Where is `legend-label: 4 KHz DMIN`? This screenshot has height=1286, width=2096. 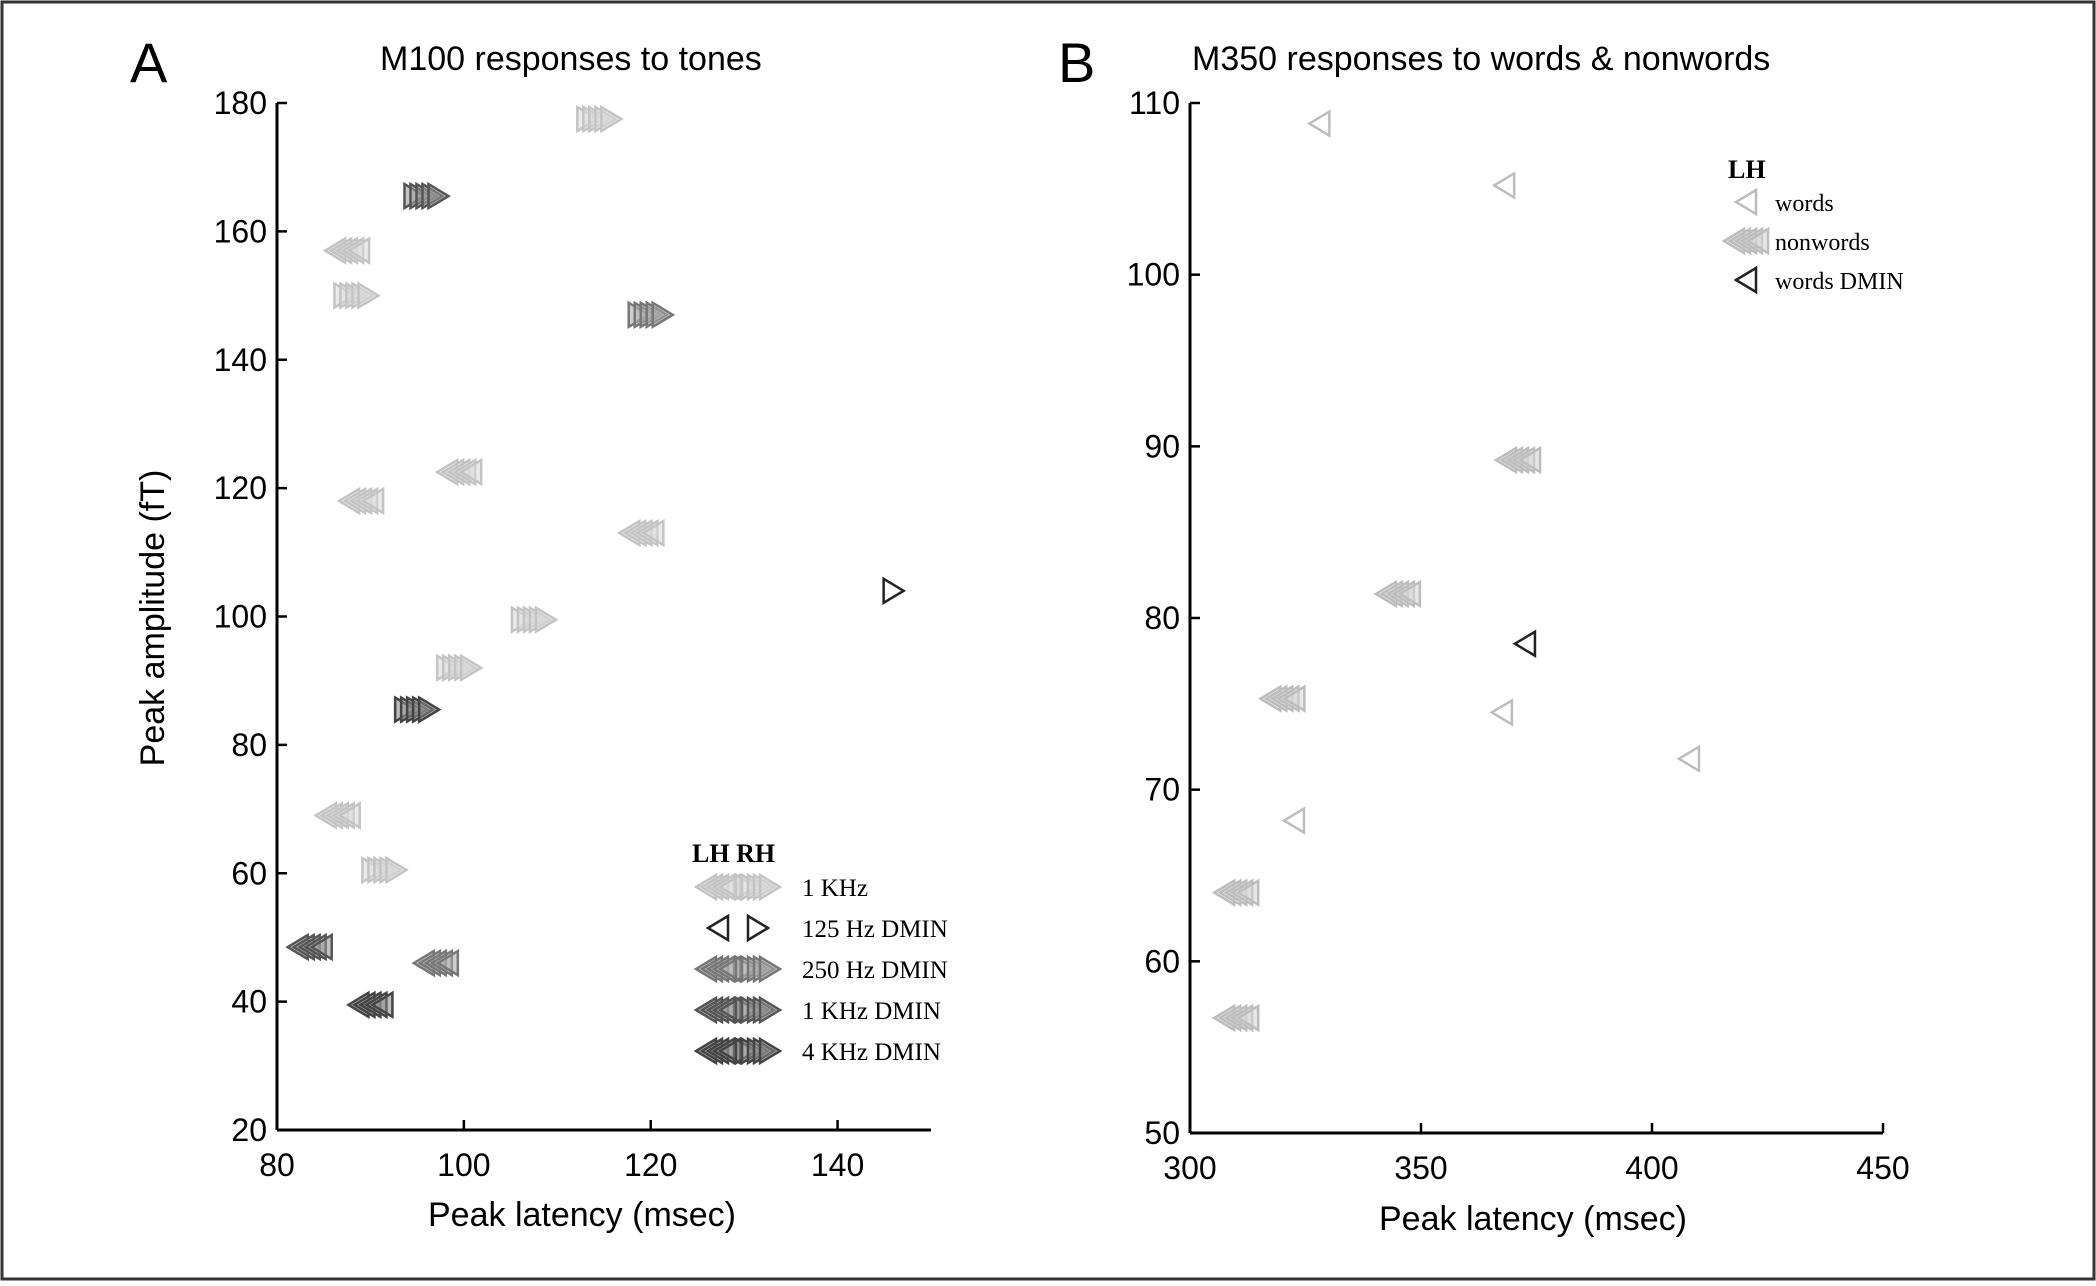
legend-label: 4 KHz DMIN is located at coordinates (871, 1052).